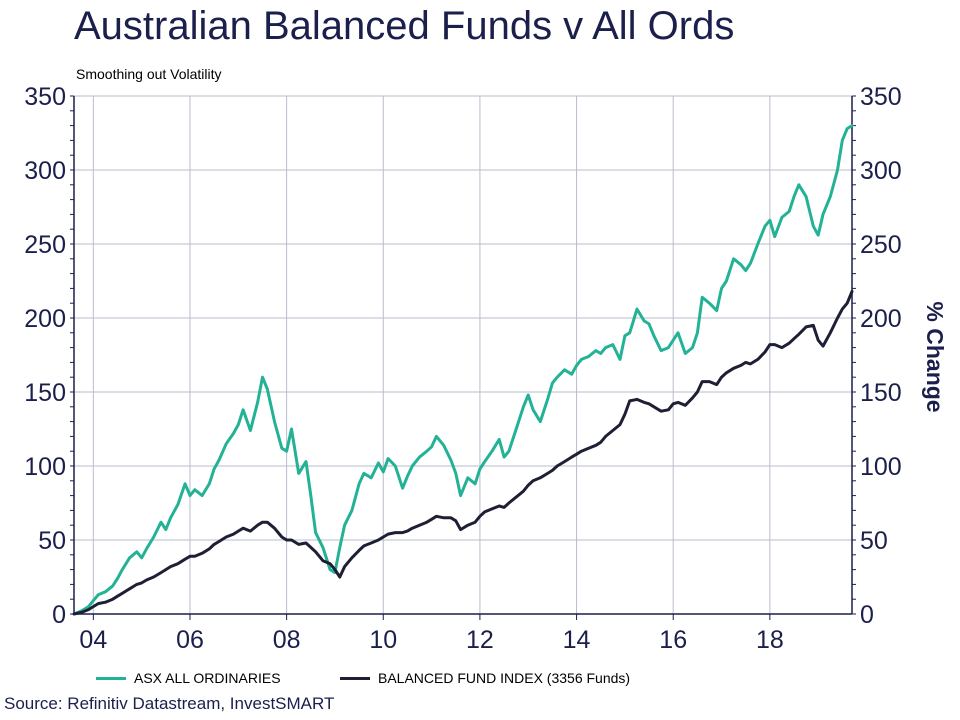 Image resolution: width=960 pixels, height=720 pixels. What do you see at coordinates (287, 640) in the screenshot?
I see `x-tick-label: 08` at bounding box center [287, 640].